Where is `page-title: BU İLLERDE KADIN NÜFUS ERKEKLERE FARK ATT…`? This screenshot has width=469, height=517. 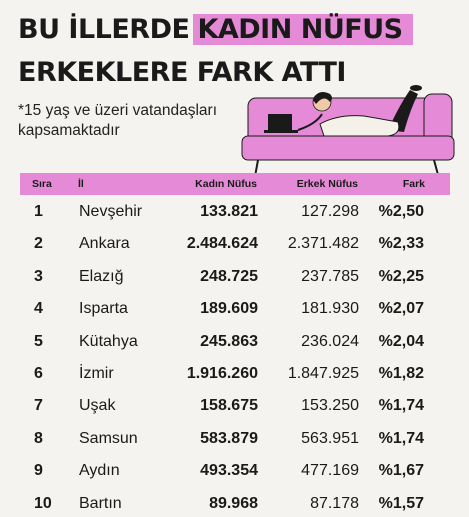
page-title: BU İLLERDE KADIN NÜFUS ERKEKLERE FARK ATT… is located at coordinates (215, 51).